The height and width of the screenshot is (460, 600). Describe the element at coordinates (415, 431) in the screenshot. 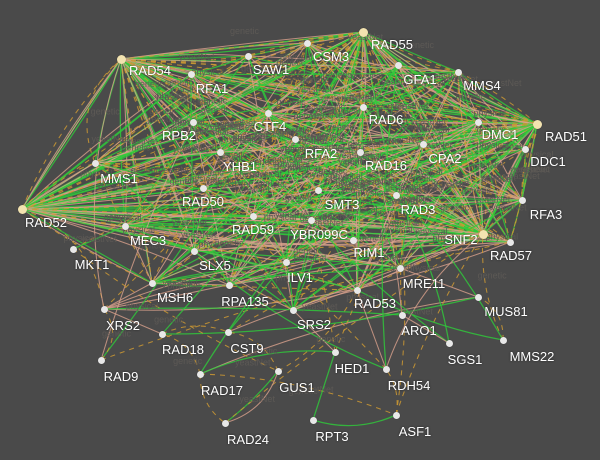

I see `node-label-asf1: ASF1` at that location.